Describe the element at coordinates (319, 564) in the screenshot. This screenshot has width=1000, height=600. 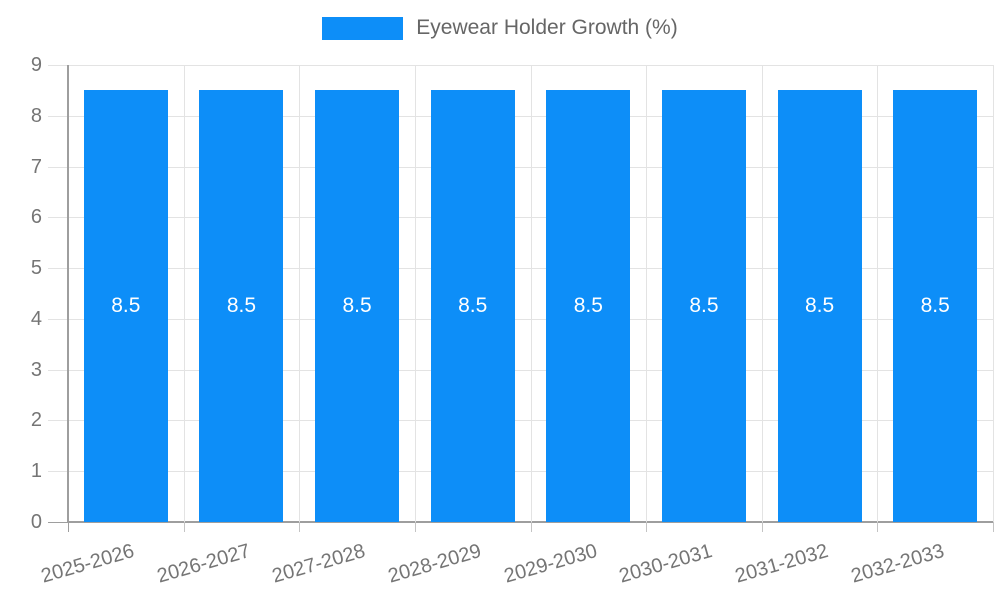
I see `x-axis-tick-label: 2027-2028` at that location.